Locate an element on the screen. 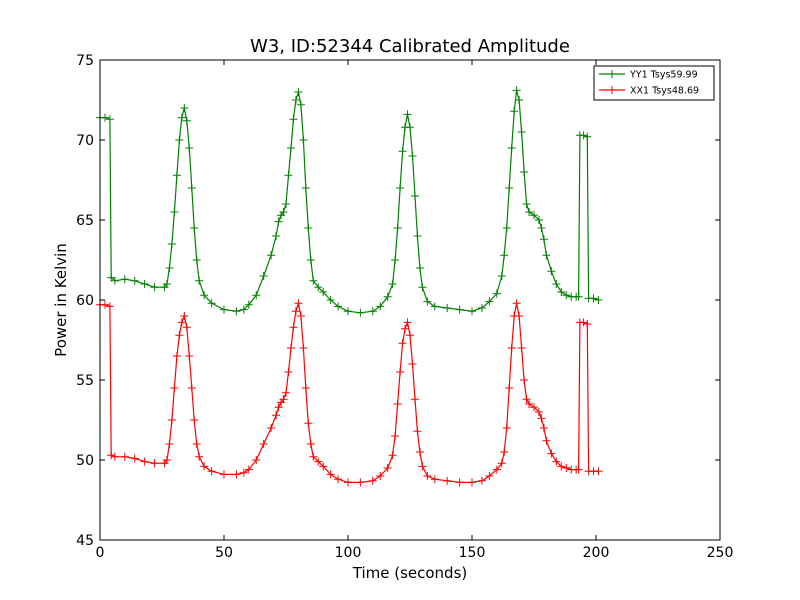 The image size is (800, 600). x-tick-label: 150 is located at coordinates (472, 553).